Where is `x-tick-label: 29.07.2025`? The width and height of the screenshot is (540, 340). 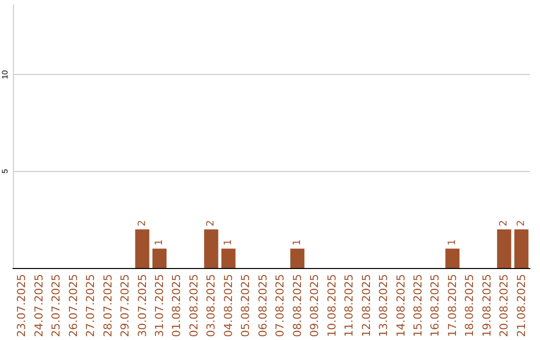 x-tick-label: 29.07.2025 is located at coordinates (125, 306).